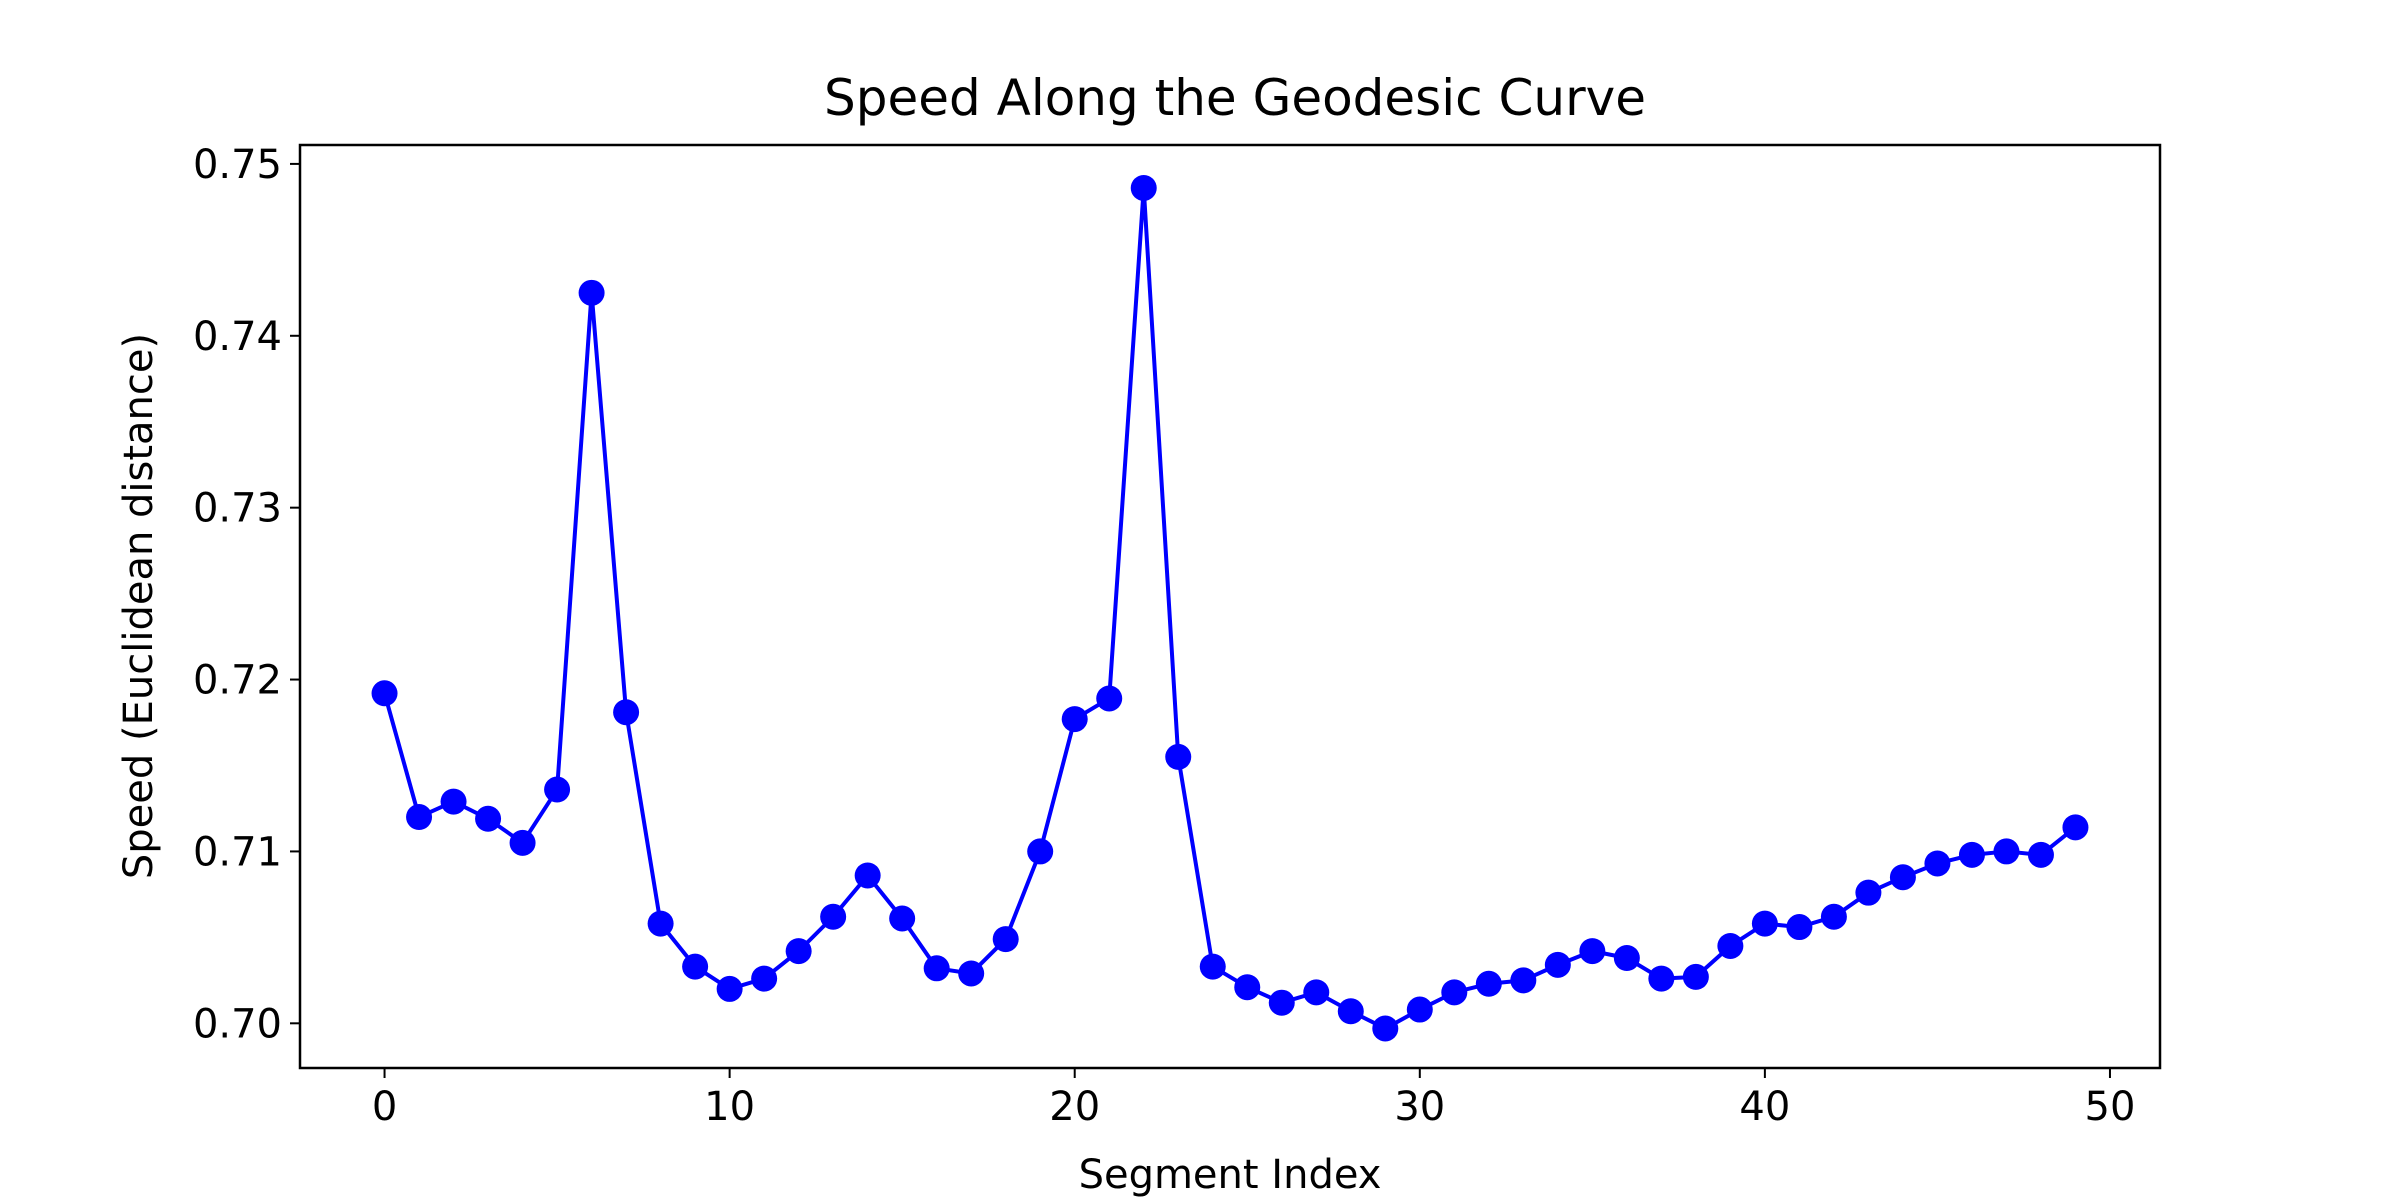 Image resolution: width=2400 pixels, height=1200 pixels. Describe the element at coordinates (237, 337) in the screenshot. I see `y-tick-label: 0.74` at that location.